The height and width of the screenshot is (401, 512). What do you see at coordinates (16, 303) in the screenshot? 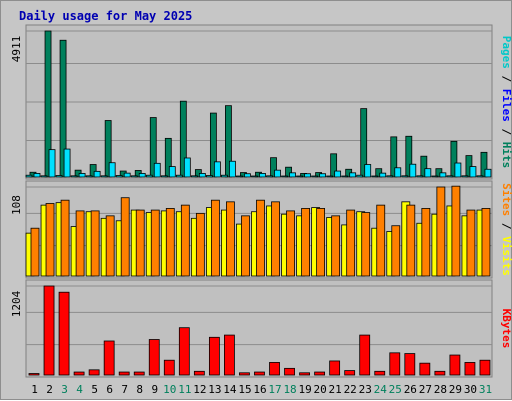
I see `ymax-label-bottom: 1204` at bounding box center [16, 303].